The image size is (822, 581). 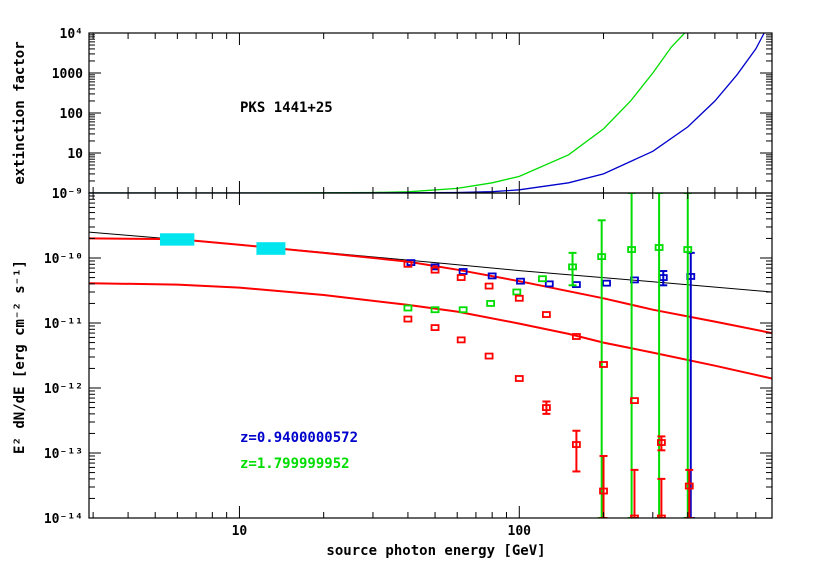 What do you see at coordinates (20, 112) in the screenshot?
I see `top-y-axis-label: extinction factor` at bounding box center [20, 112].